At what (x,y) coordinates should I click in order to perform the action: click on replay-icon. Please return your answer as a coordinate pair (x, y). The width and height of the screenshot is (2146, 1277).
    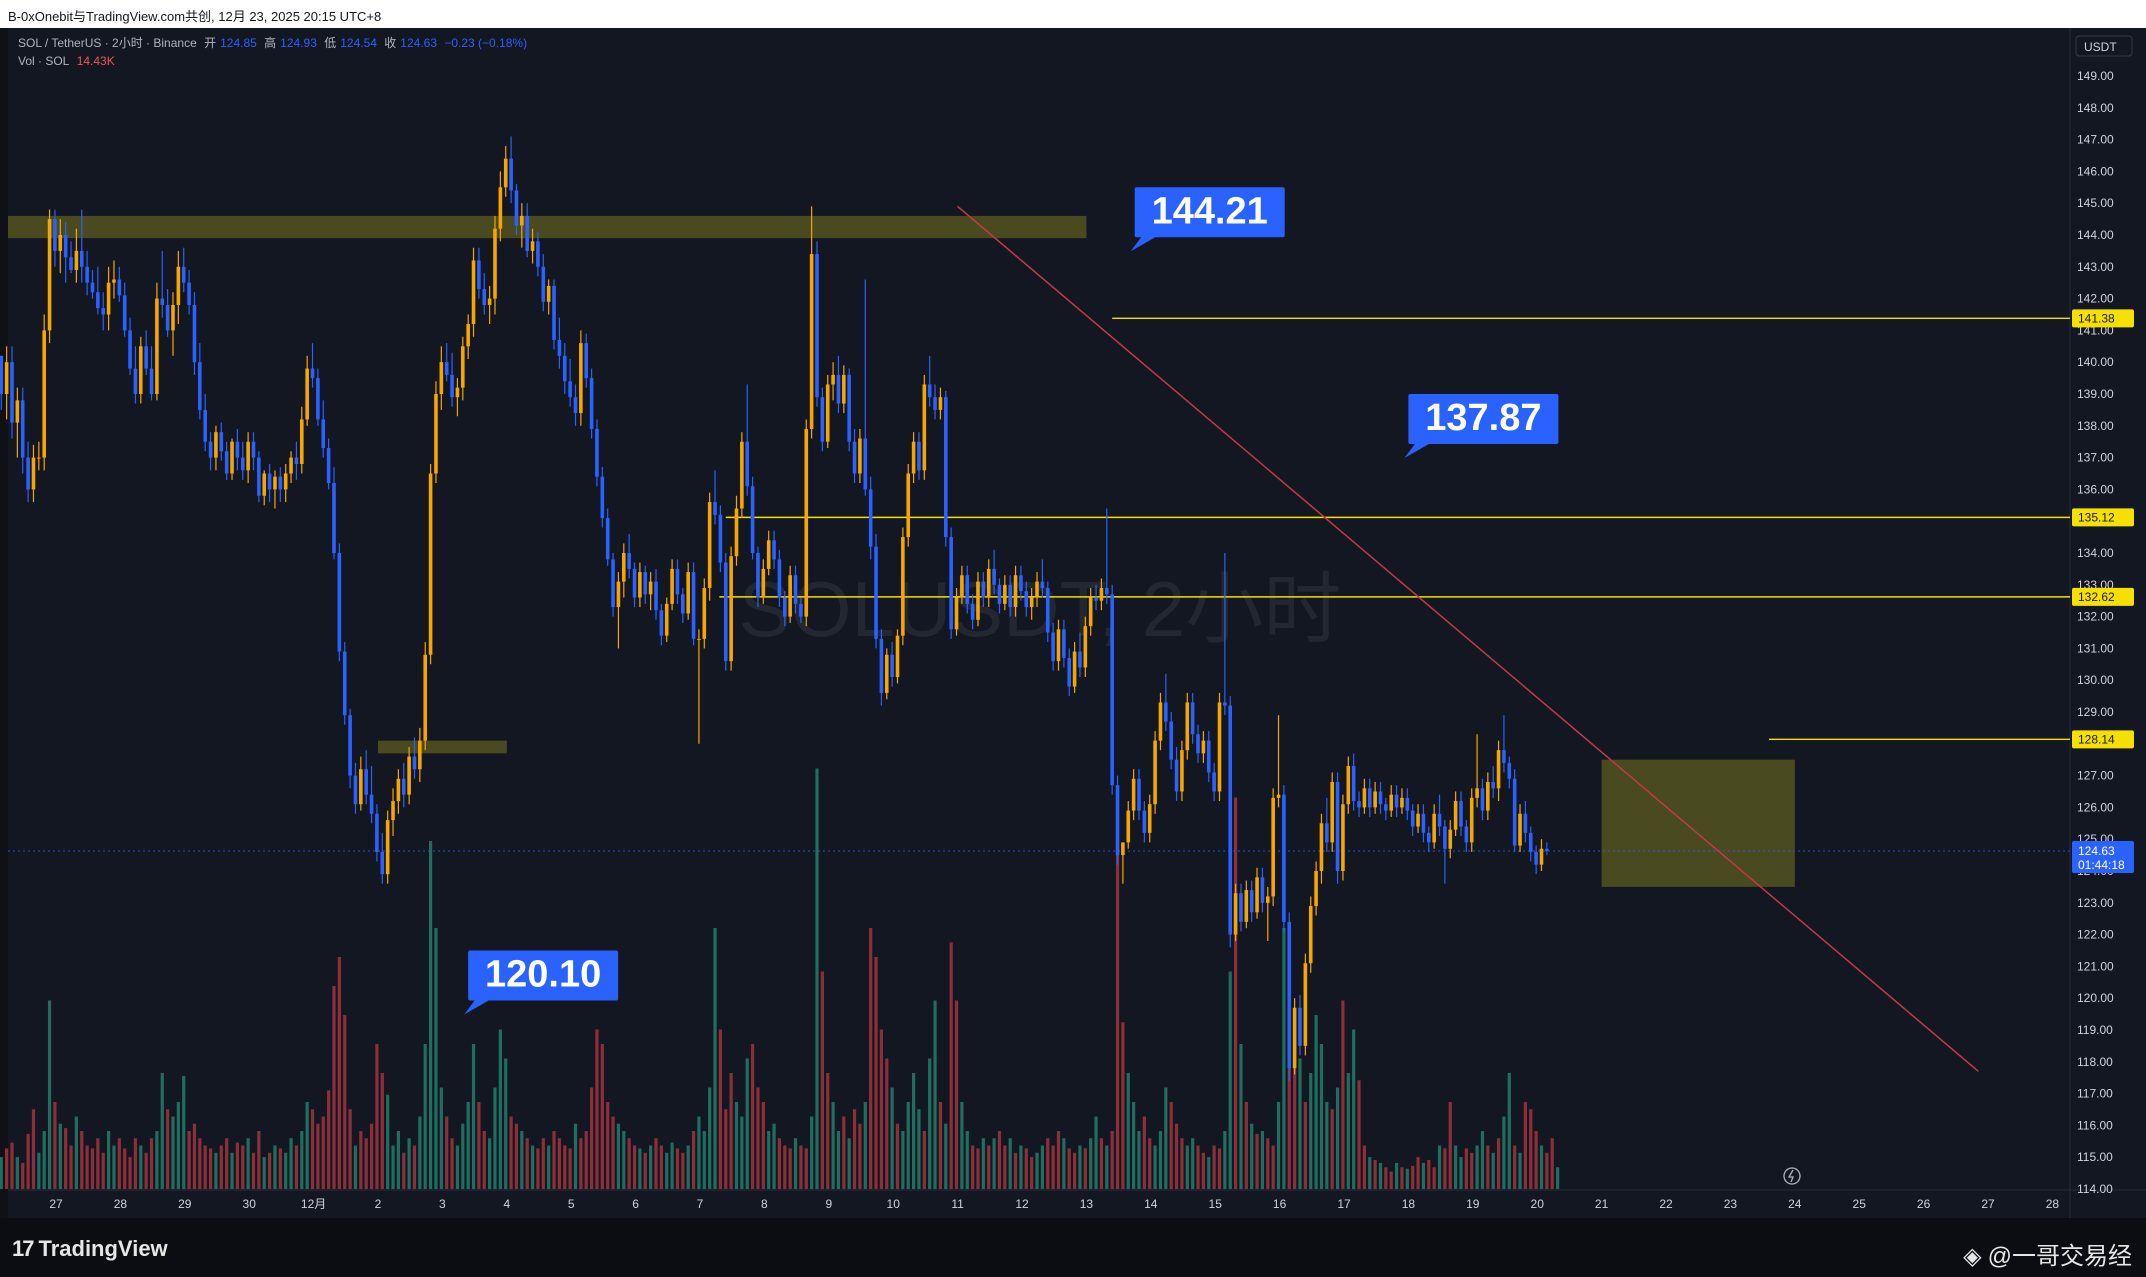
    Looking at the image, I should click on (1792, 1176).